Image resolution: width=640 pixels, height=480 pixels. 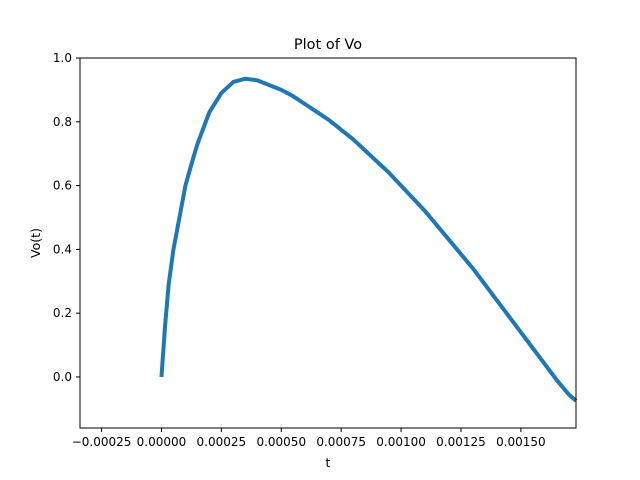 What do you see at coordinates (401, 442) in the screenshot?
I see `x-tick-label: 0.00100` at bounding box center [401, 442].